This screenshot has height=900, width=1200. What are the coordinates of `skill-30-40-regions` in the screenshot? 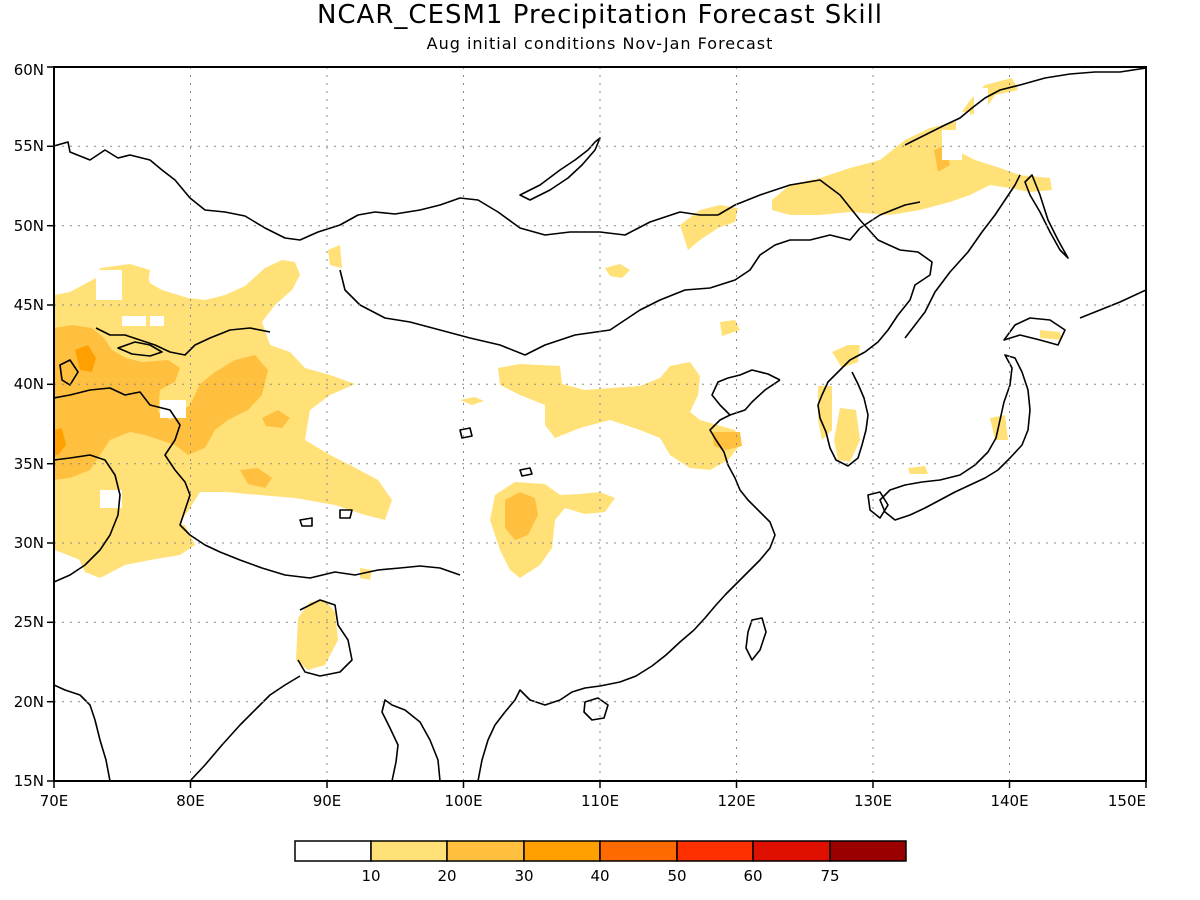 It's located at (75, 400).